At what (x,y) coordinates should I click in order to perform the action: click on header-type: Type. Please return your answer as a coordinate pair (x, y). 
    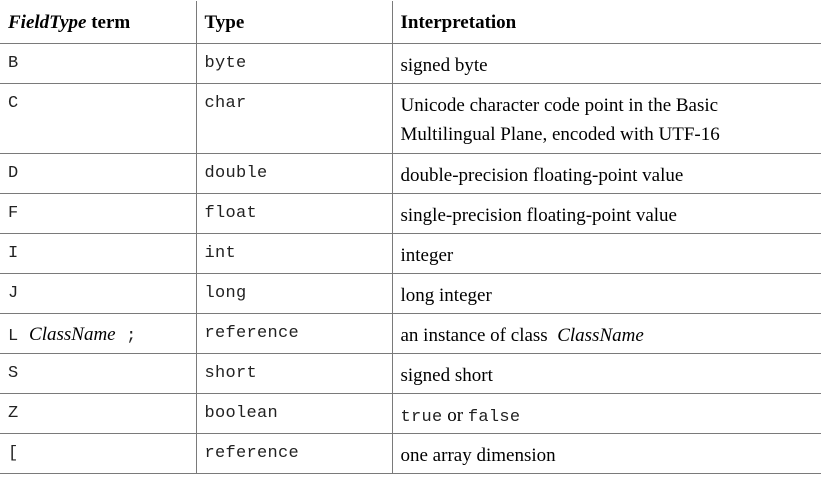
    Looking at the image, I should click on (294, 22).